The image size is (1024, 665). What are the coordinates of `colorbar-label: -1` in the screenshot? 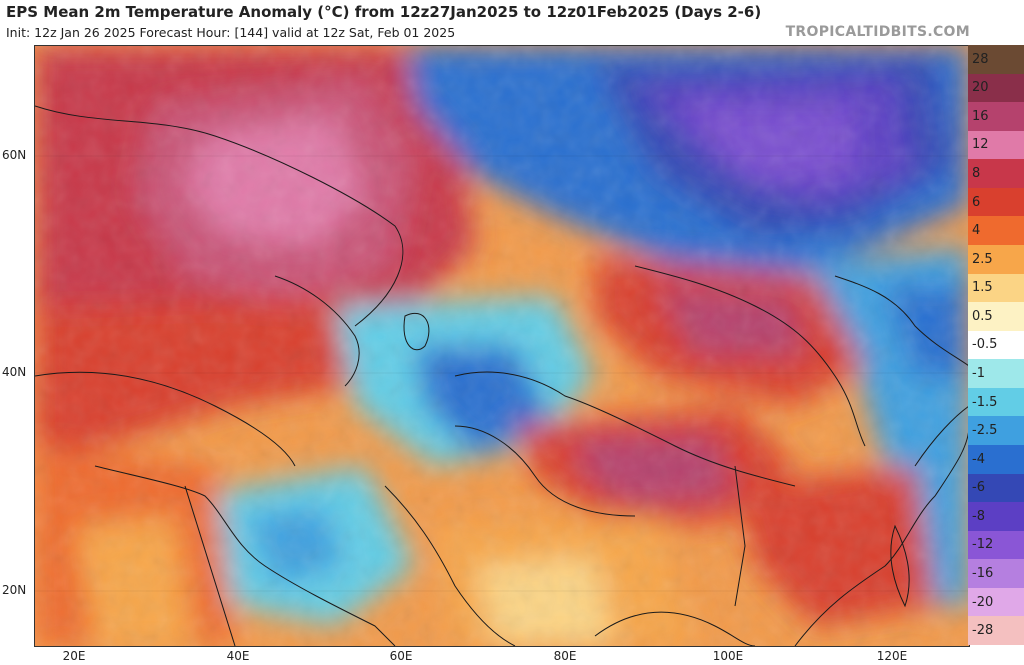 It's located at (978, 374).